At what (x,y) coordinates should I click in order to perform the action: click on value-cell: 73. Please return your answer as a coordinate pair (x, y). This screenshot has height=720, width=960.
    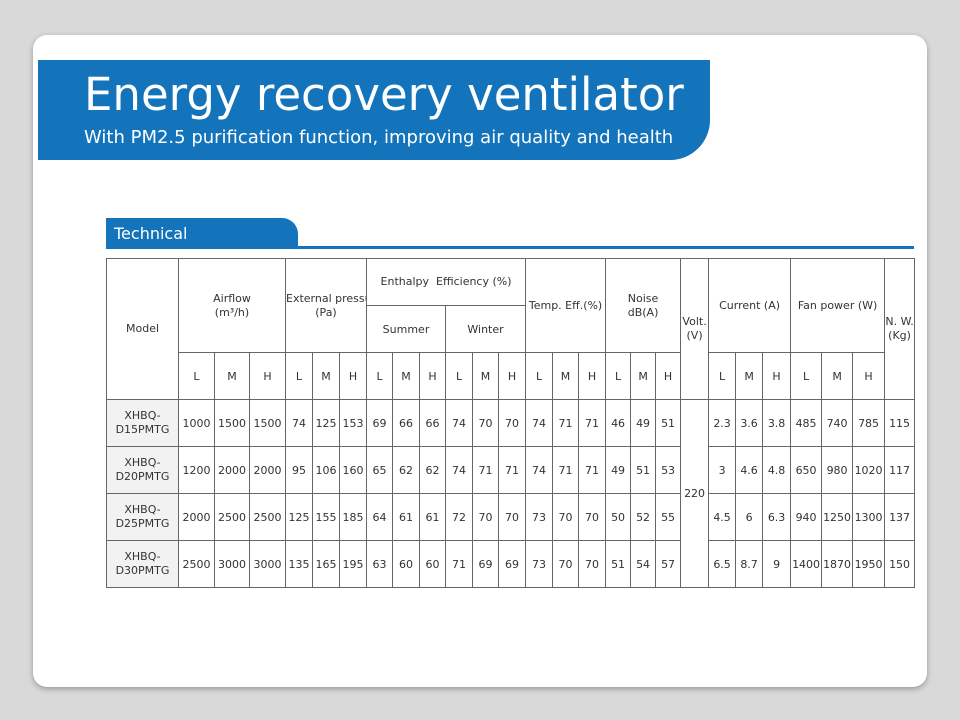
    Looking at the image, I should click on (539, 517).